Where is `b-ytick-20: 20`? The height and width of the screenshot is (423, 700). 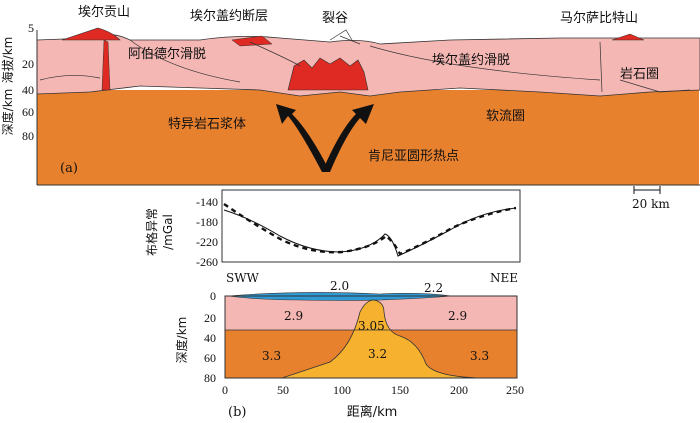 b-ytick-20: 20 is located at coordinates (210, 318).